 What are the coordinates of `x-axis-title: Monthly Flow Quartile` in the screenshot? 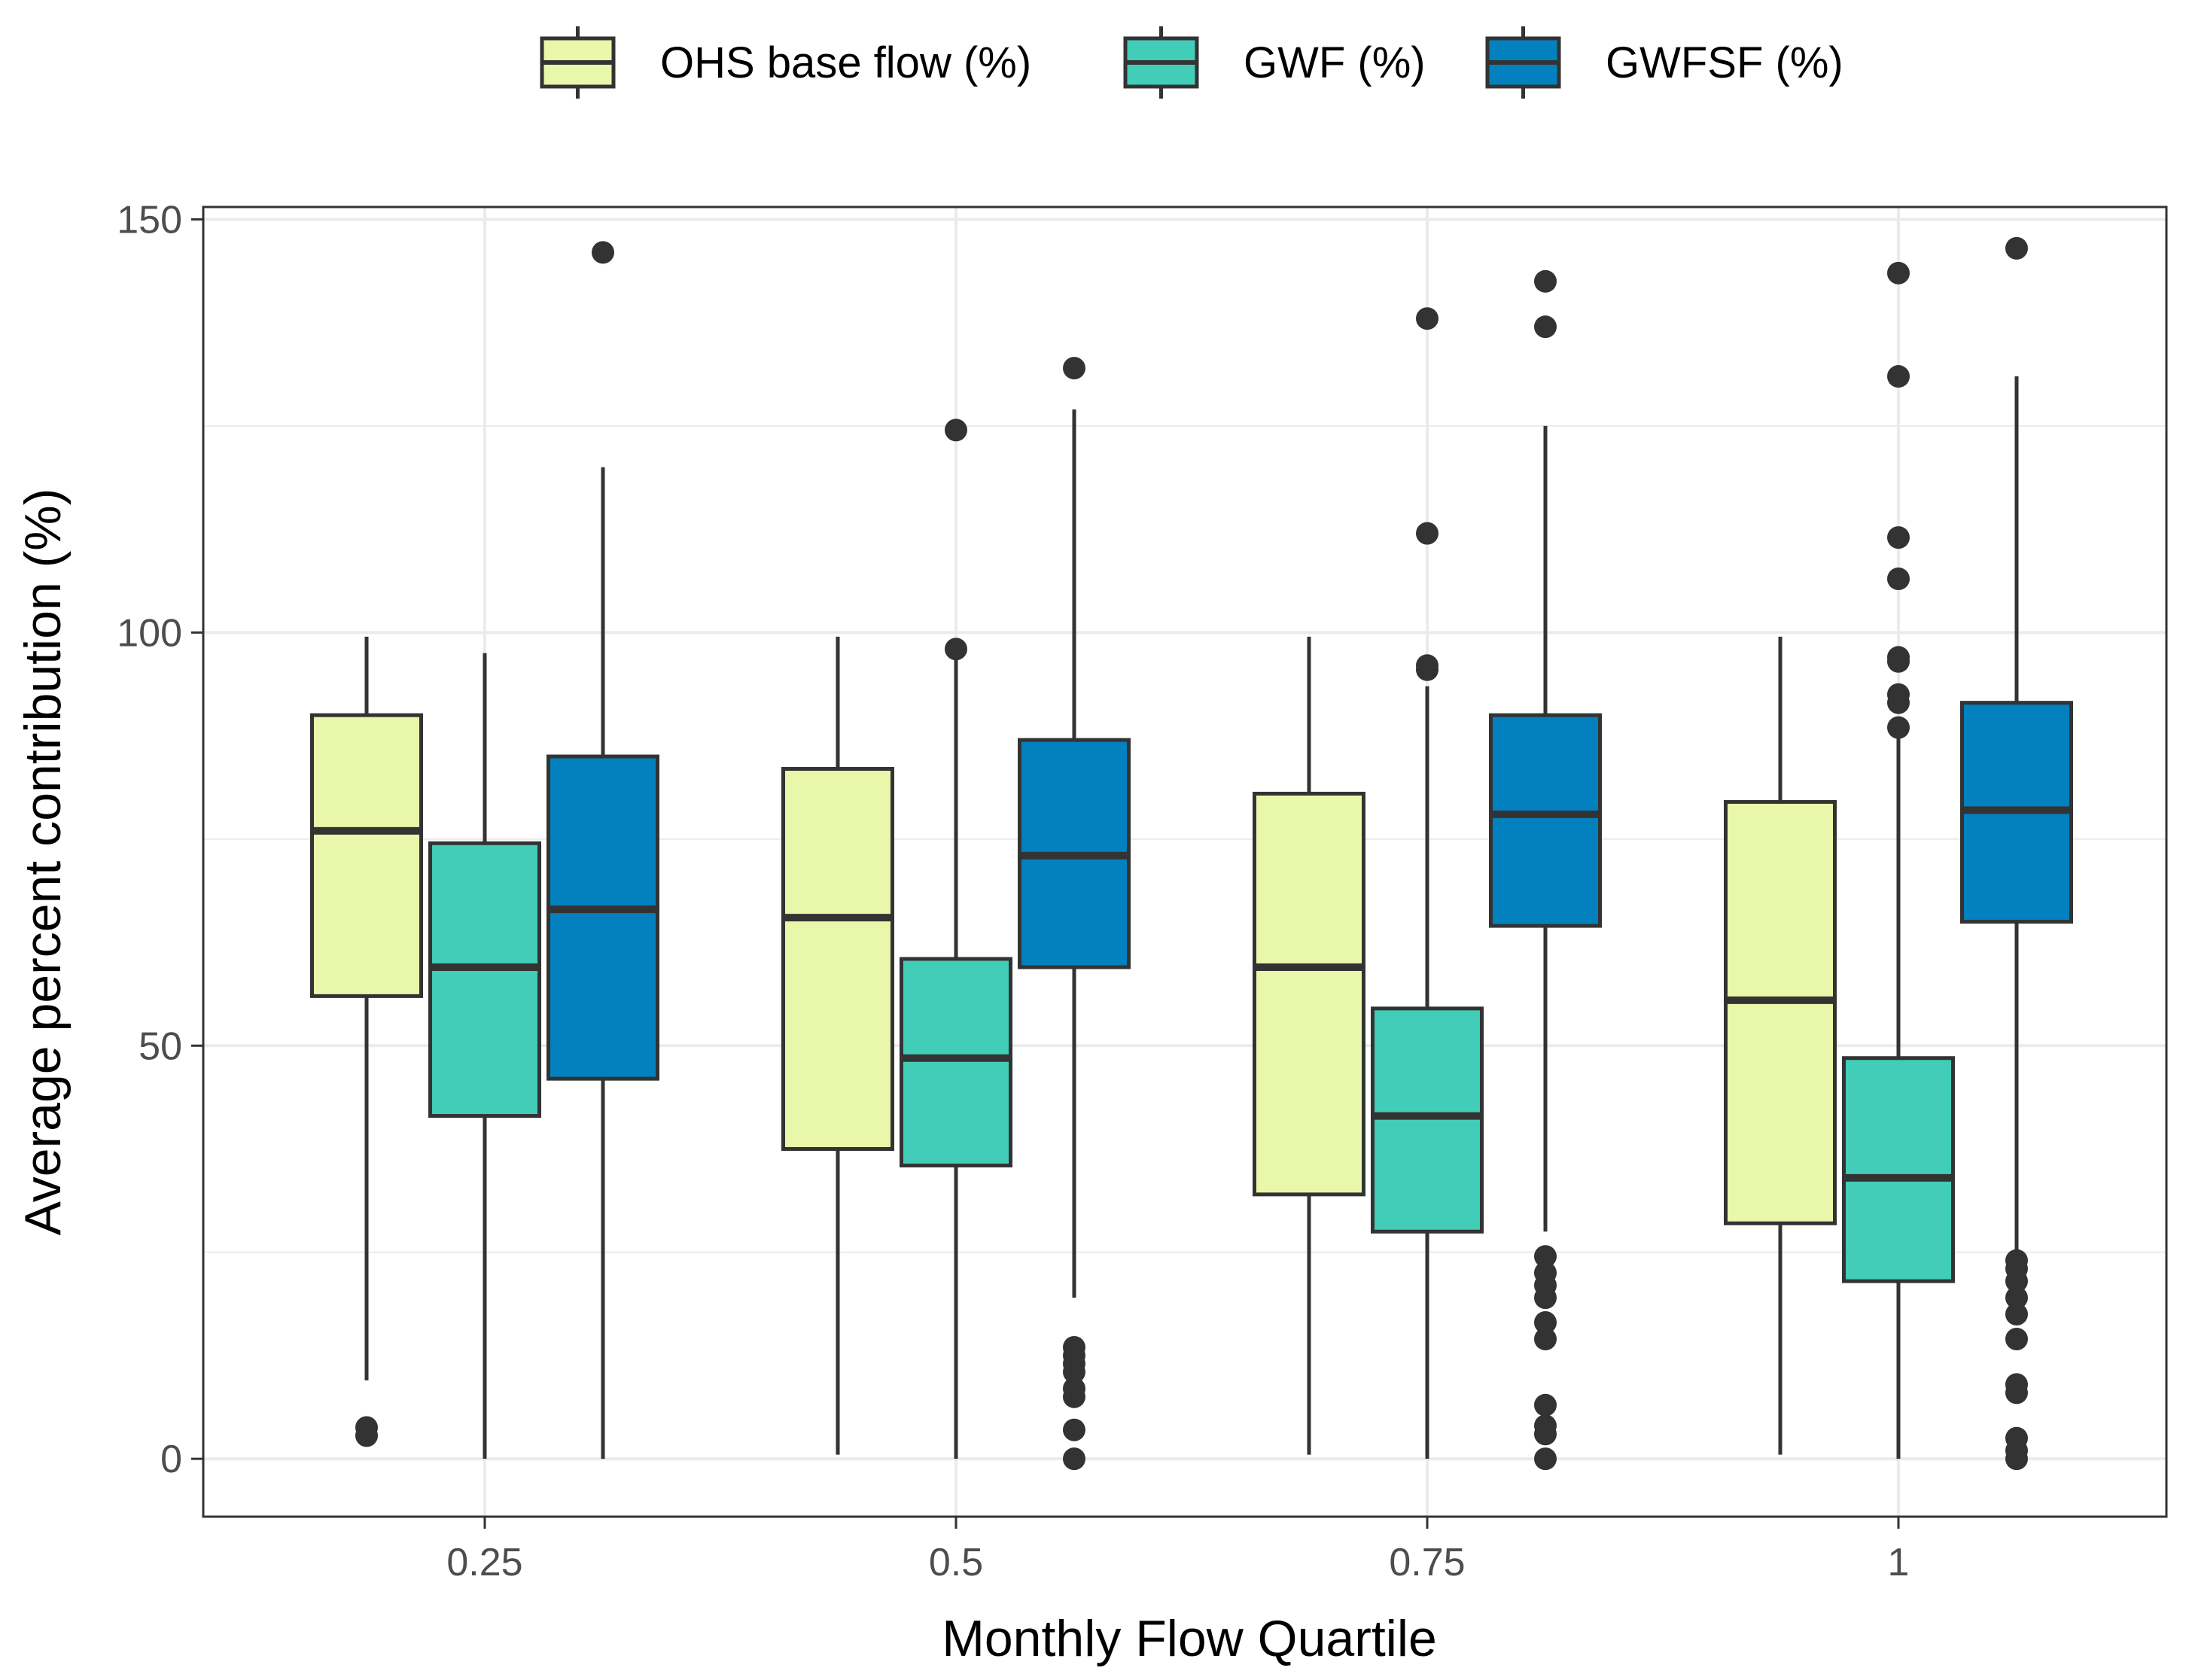 It's located at (1189, 1638).